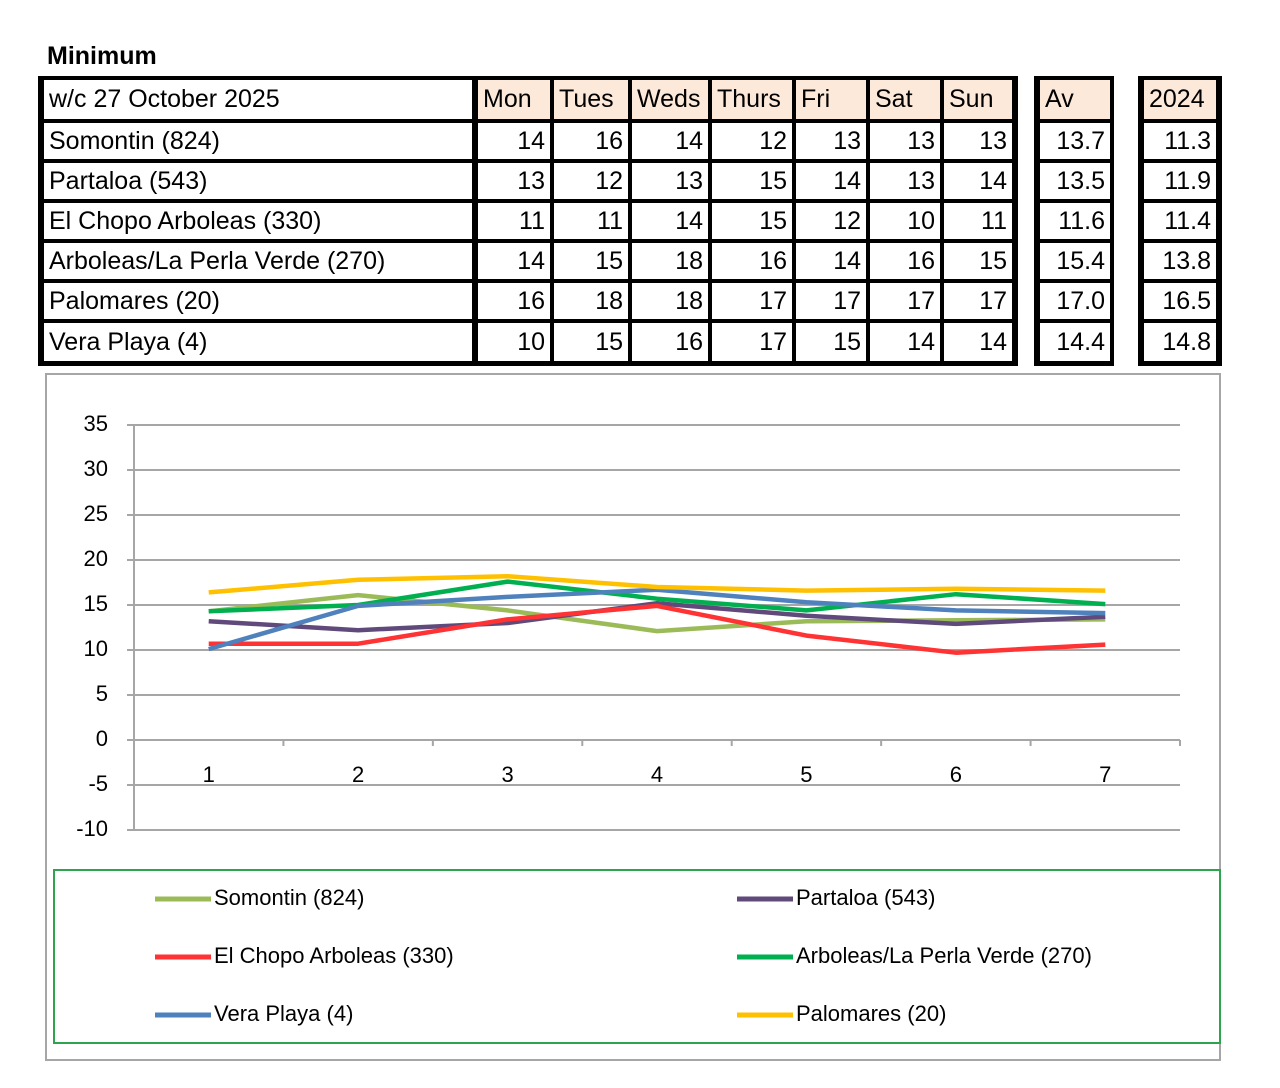 The width and height of the screenshot is (1280, 1088). I want to click on legend-label: Somontin (824), so click(289, 897).